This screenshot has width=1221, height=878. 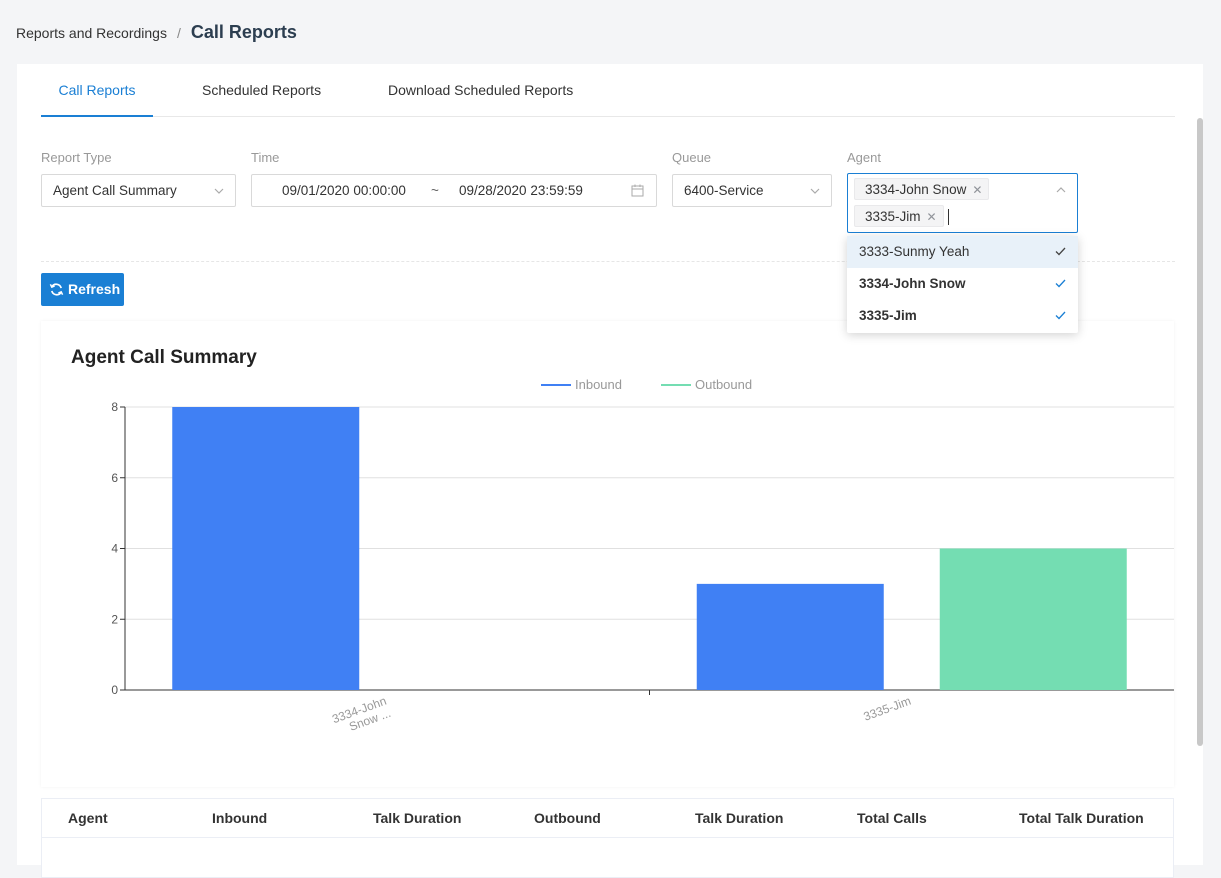 I want to click on y-tick-label: 2, so click(x=114, y=619).